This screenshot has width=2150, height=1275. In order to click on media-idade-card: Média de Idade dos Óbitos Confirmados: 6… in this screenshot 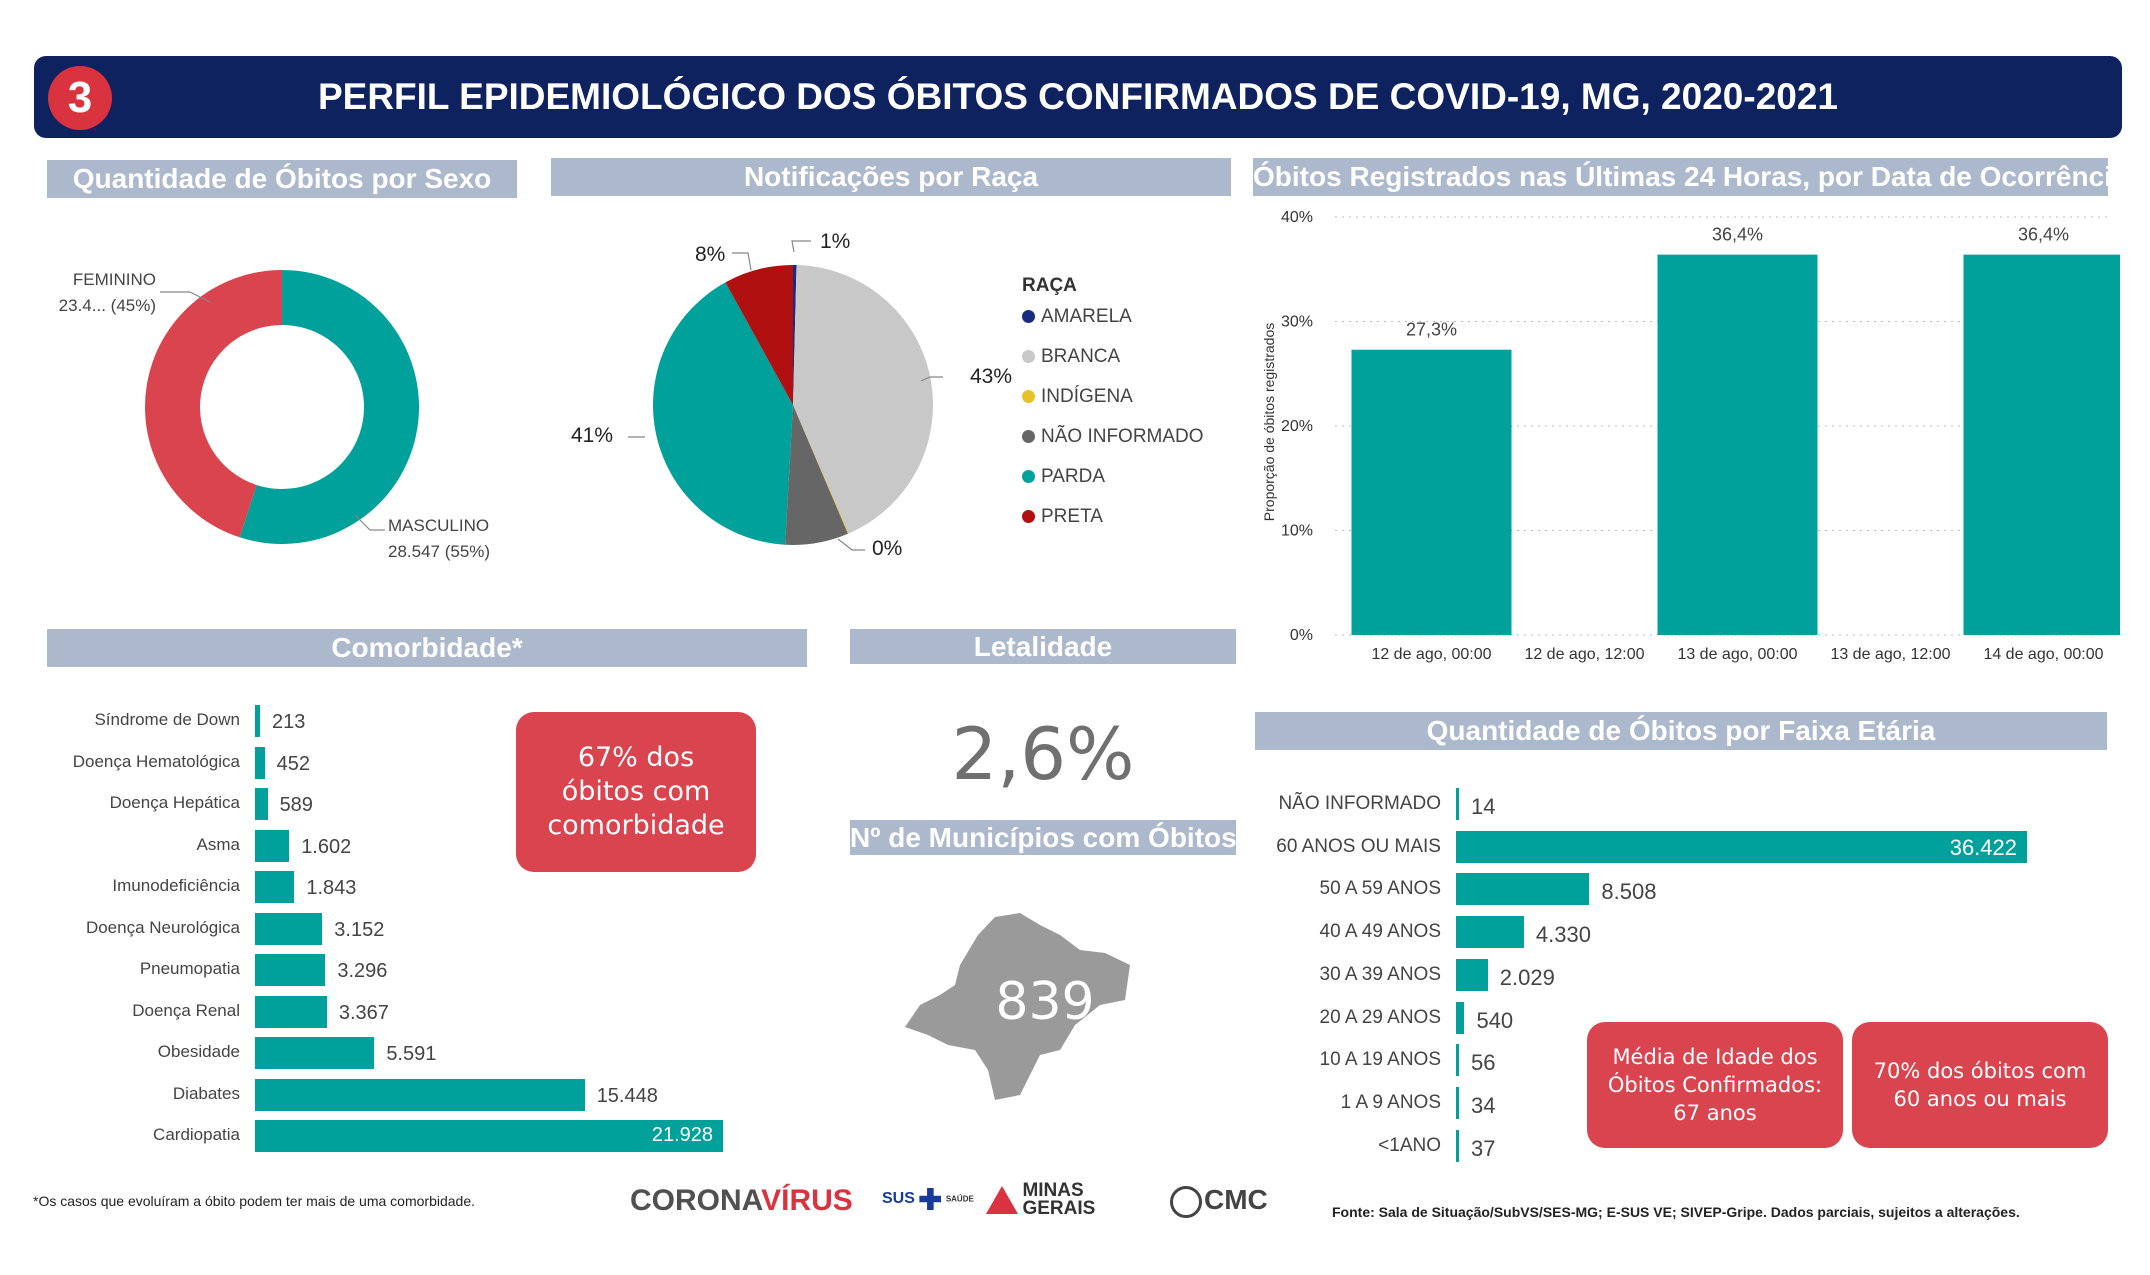, I will do `click(1715, 1085)`.